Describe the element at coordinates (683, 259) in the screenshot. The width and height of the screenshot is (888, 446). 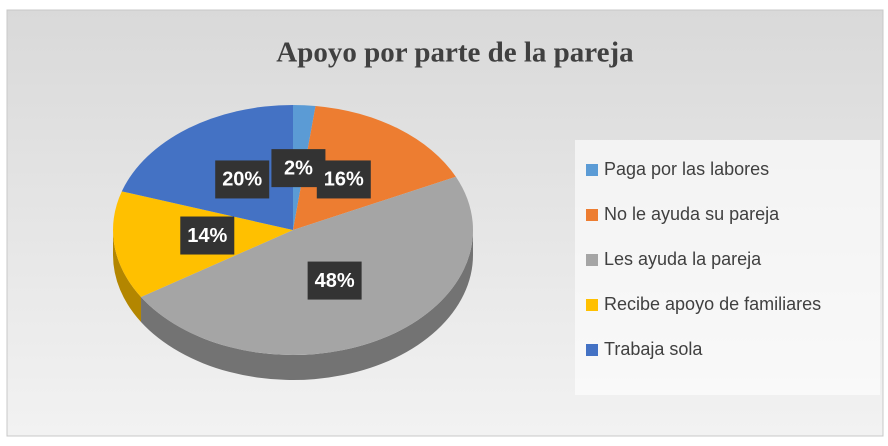
I see `legend-label: Les ayuda la pareja` at that location.